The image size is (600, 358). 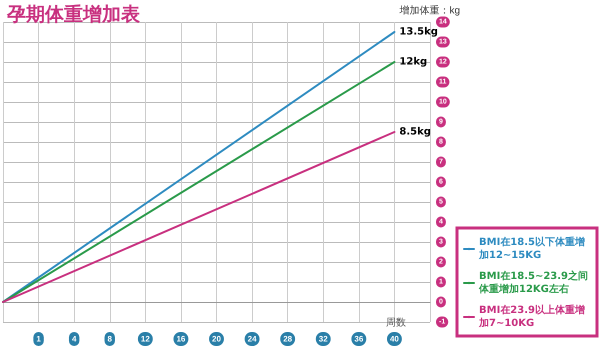 What do you see at coordinates (395, 339) in the screenshot?
I see `x-tick-label: 40` at bounding box center [395, 339].